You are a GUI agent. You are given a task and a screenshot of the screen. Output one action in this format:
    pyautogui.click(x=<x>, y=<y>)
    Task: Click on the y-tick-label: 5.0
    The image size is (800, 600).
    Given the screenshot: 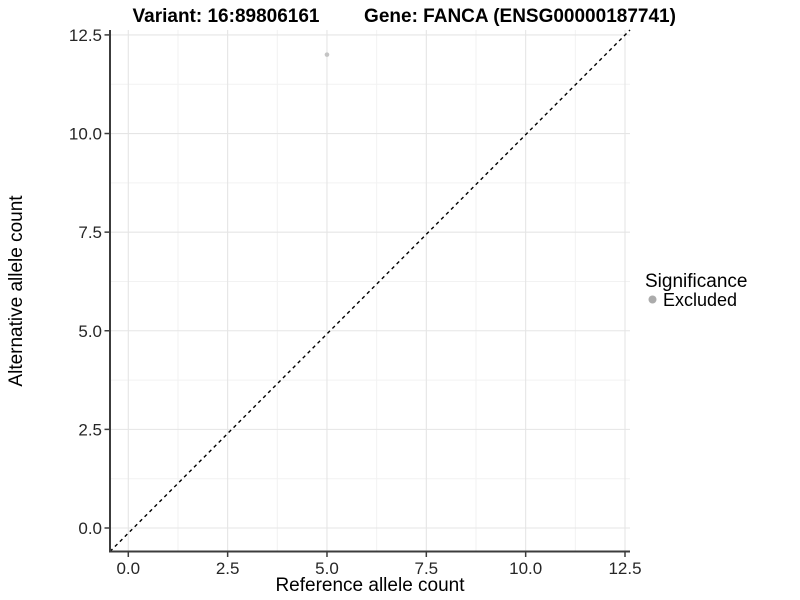 What is the action you would take?
    pyautogui.click(x=90, y=331)
    